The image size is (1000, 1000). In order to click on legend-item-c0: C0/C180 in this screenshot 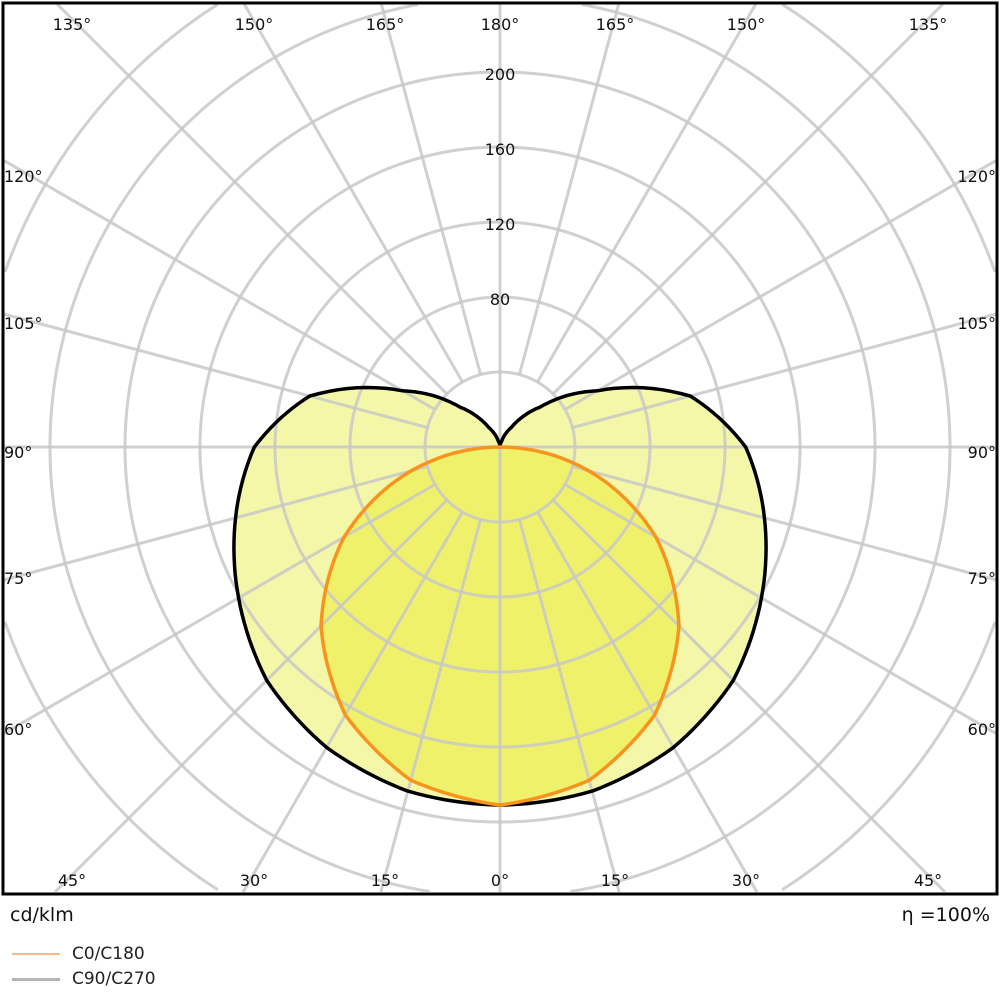, I will do `click(78, 954)`.